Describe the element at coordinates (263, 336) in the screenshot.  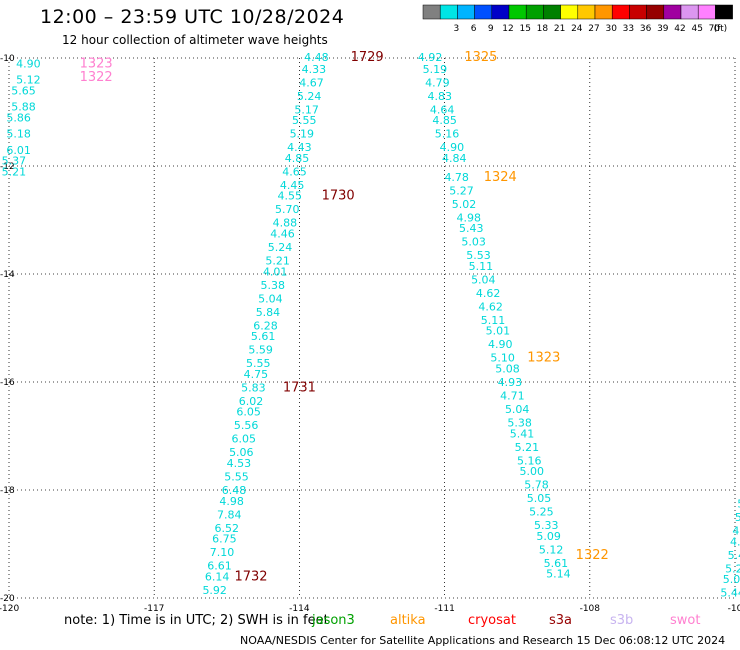
I see `wave-height-label: 5.61` at that location.